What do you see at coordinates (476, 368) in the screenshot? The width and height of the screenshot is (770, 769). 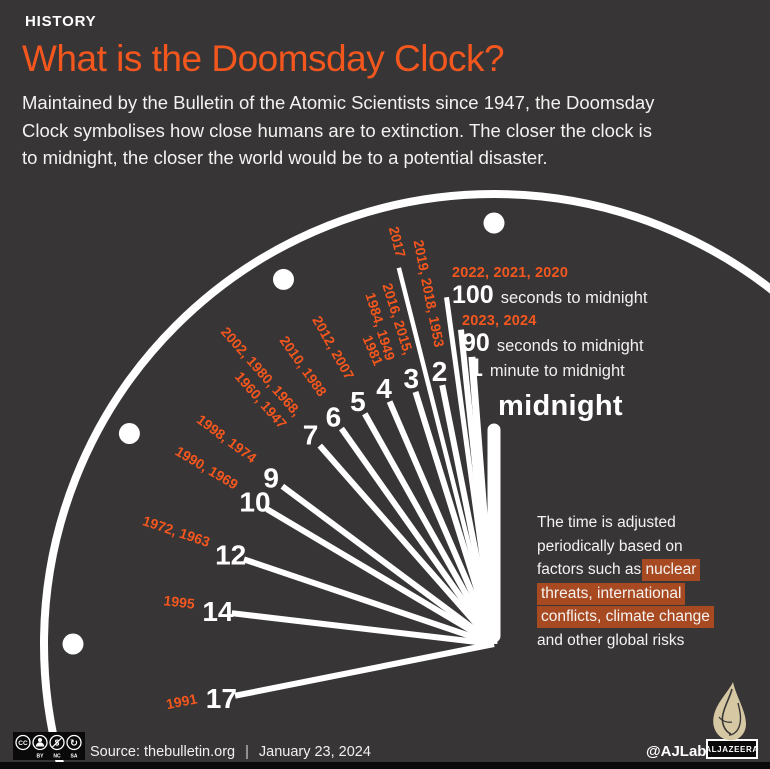 I see `value-1: 1` at bounding box center [476, 368].